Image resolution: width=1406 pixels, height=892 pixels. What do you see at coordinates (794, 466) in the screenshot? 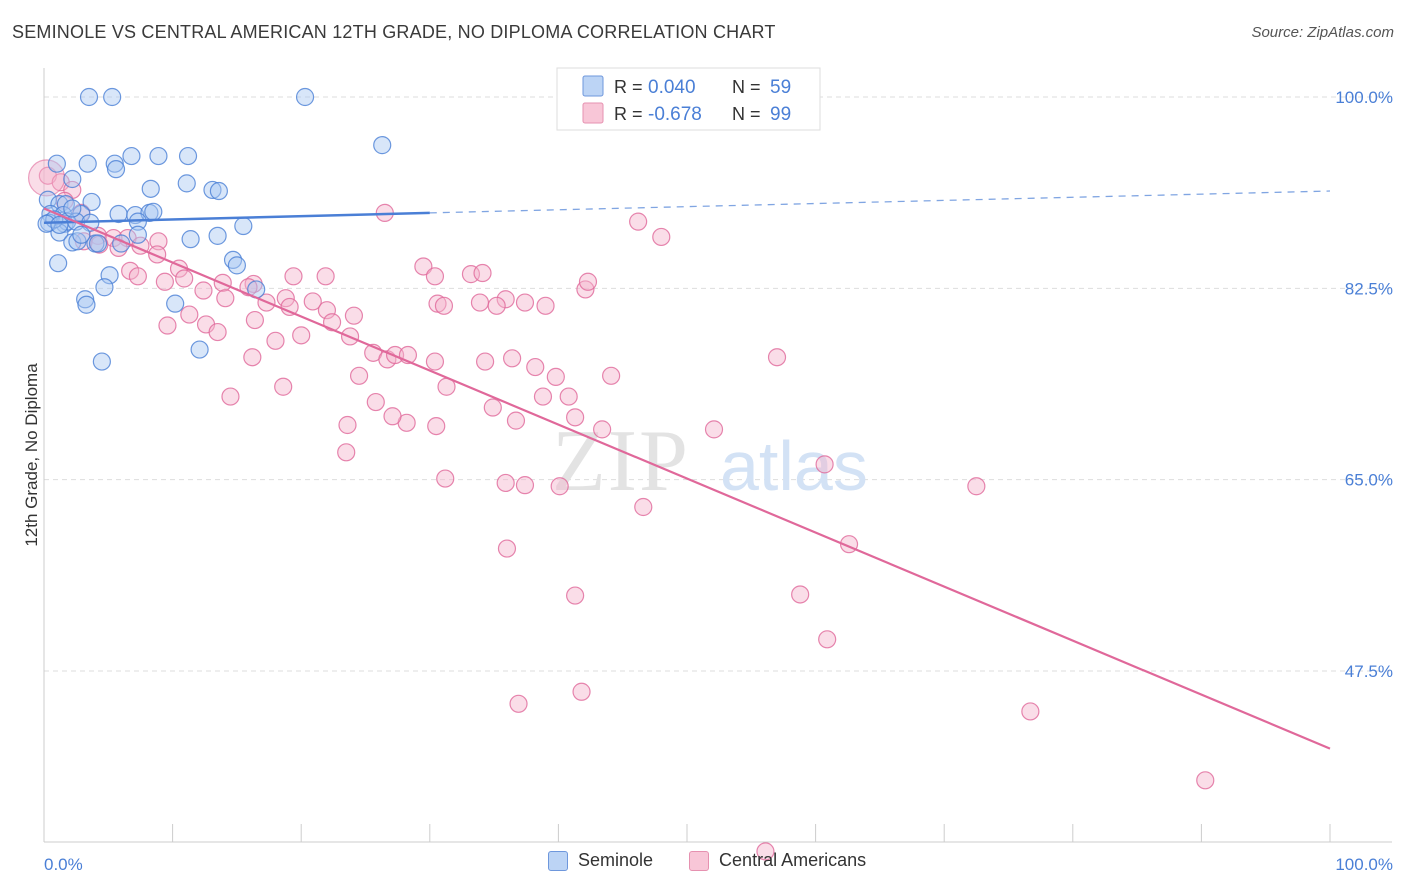
I see `watermark-atlas: atlas` at bounding box center [794, 466].